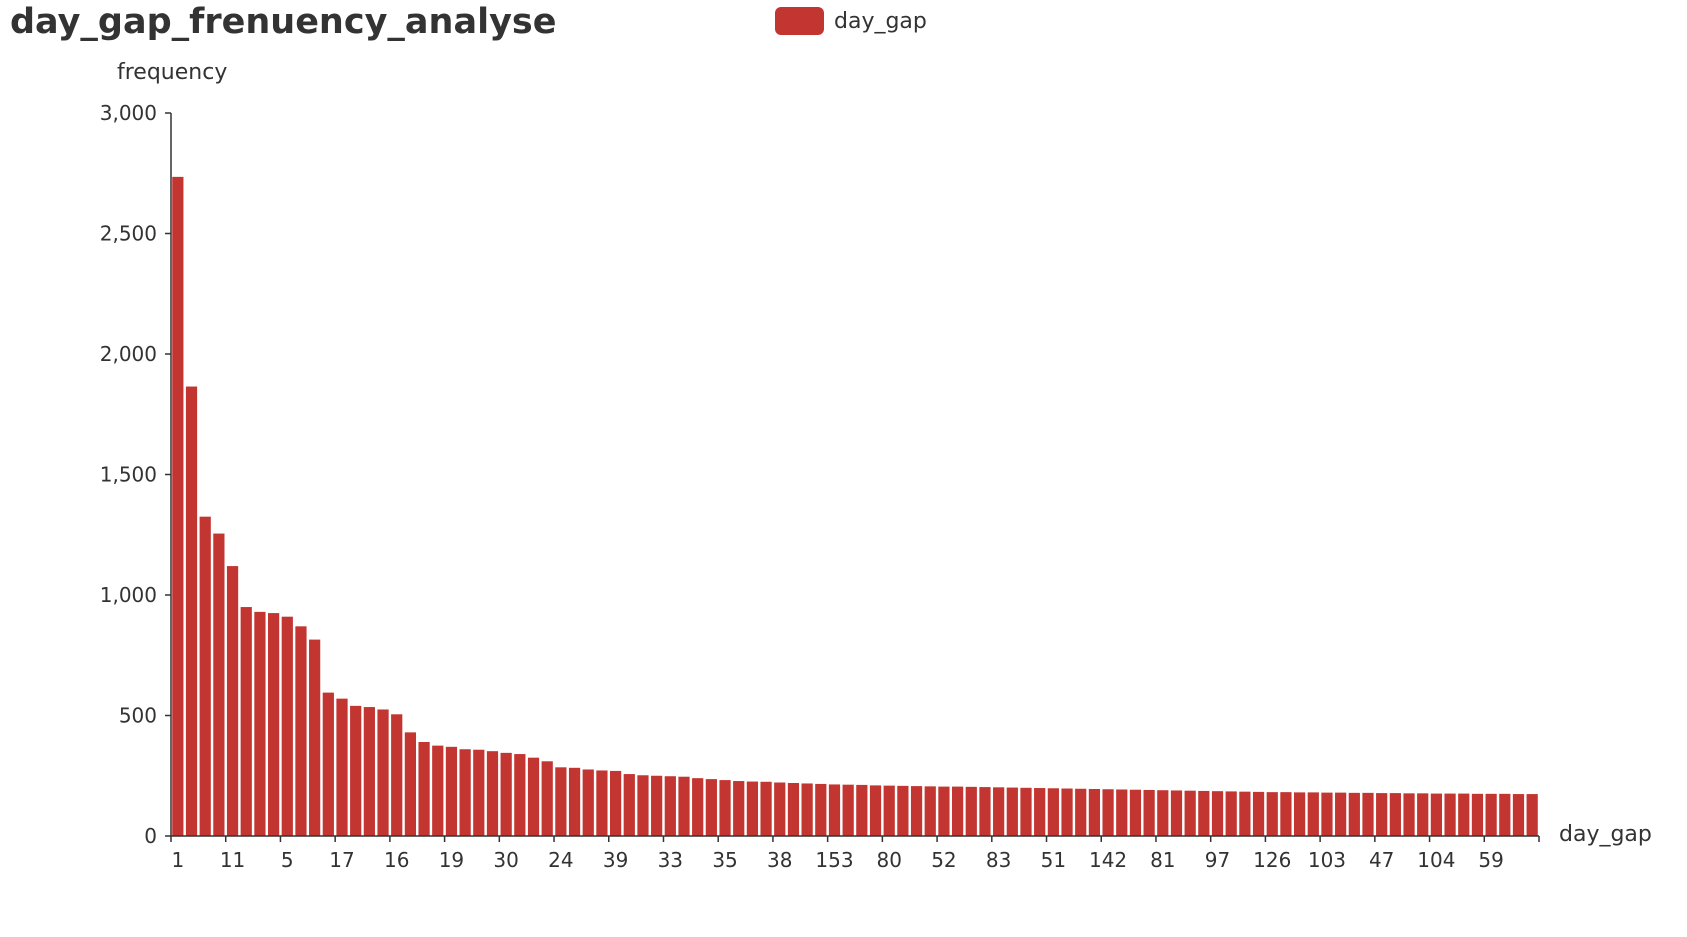 The width and height of the screenshot is (1687, 937). Describe the element at coordinates (834, 860) in the screenshot. I see `x-tick-label: 153` at that location.